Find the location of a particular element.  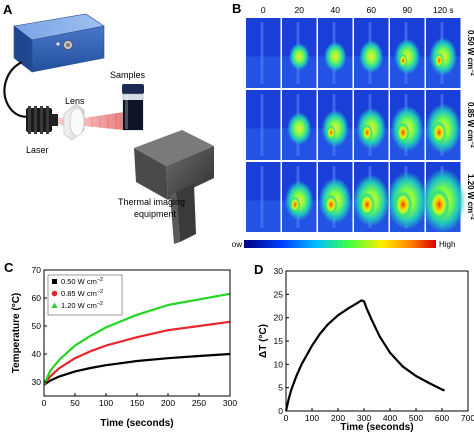

y-tick-label: 20 is located at coordinates (279, 318).